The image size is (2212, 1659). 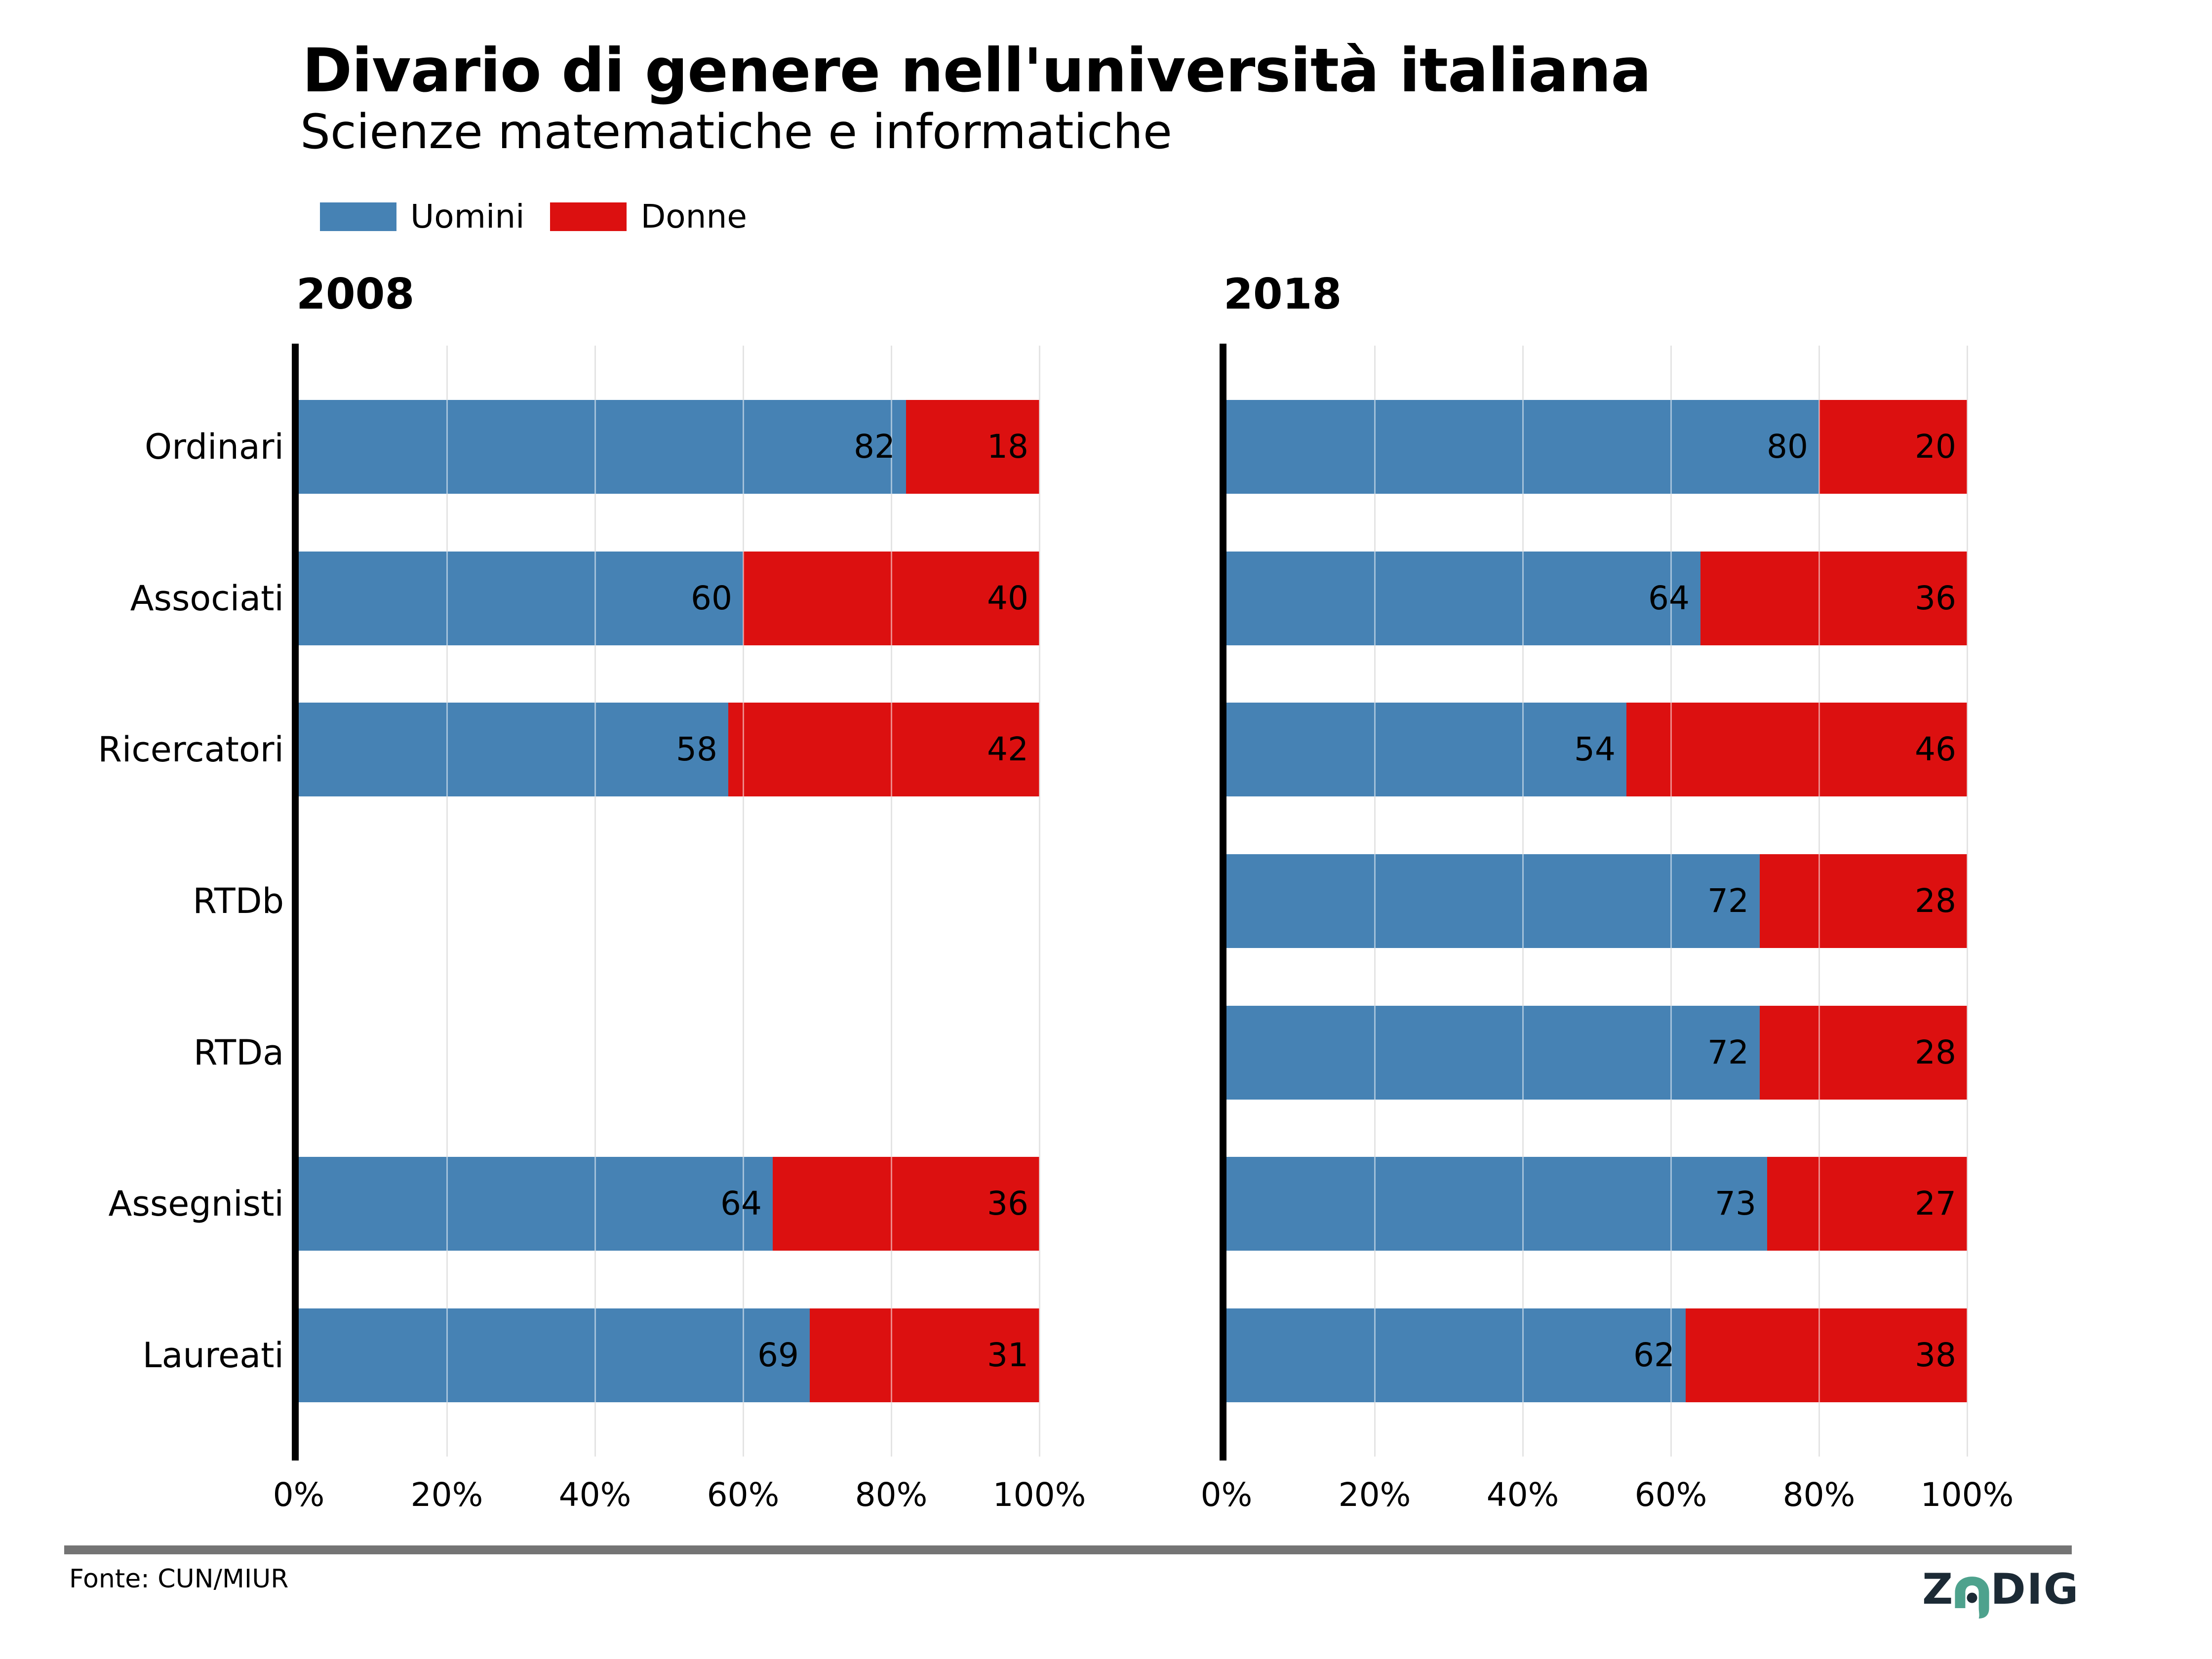 What do you see at coordinates (191, 749) in the screenshot?
I see `category-label-ricercatori: Ricercatori` at bounding box center [191, 749].